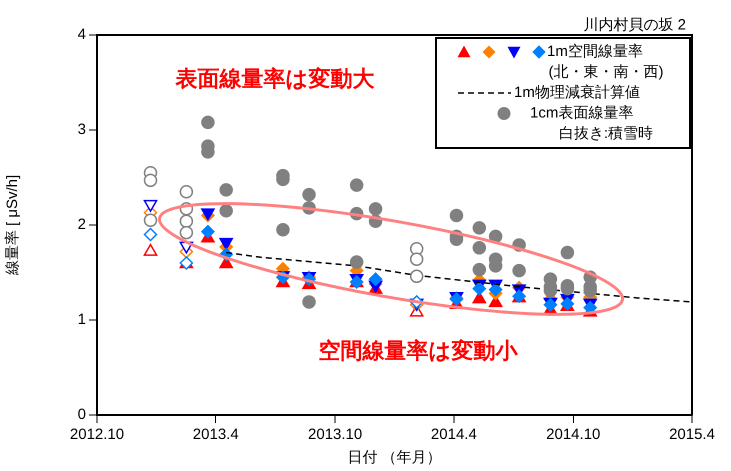 This screenshot has width=731, height=471. What do you see at coordinates (13, 225) in the screenshot?
I see `y-axis-title: 線量率 [ μSv/h]` at bounding box center [13, 225].